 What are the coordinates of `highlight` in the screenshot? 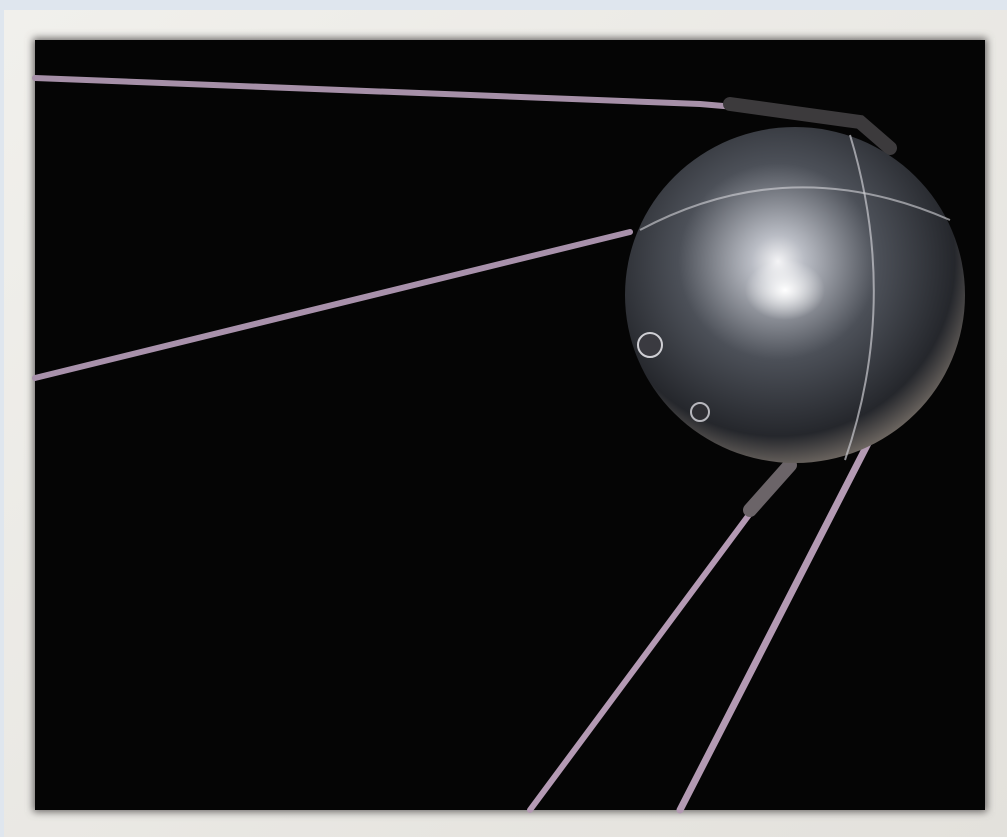 It's located at (785, 290).